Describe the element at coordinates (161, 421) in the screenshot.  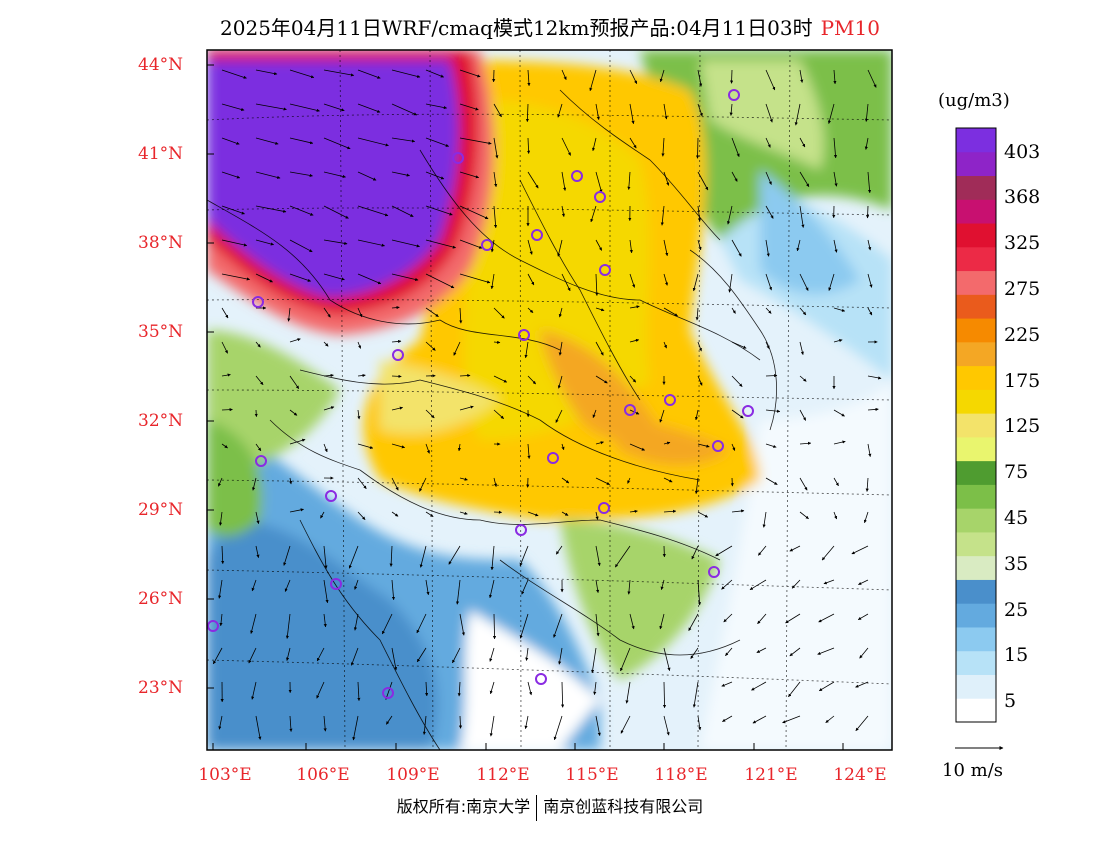
I see `lat-label: 32°N` at that location.